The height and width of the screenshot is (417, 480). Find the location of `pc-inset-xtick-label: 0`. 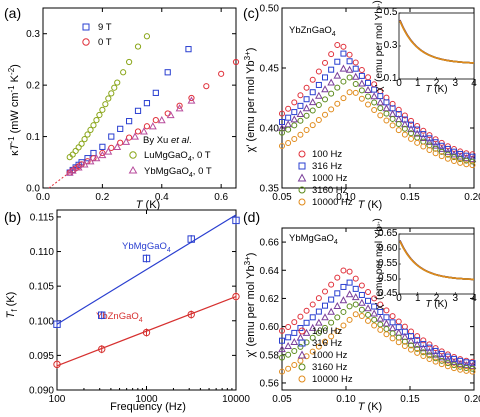

pc-inset-xtick-label: 0 is located at coordinates (399, 83).